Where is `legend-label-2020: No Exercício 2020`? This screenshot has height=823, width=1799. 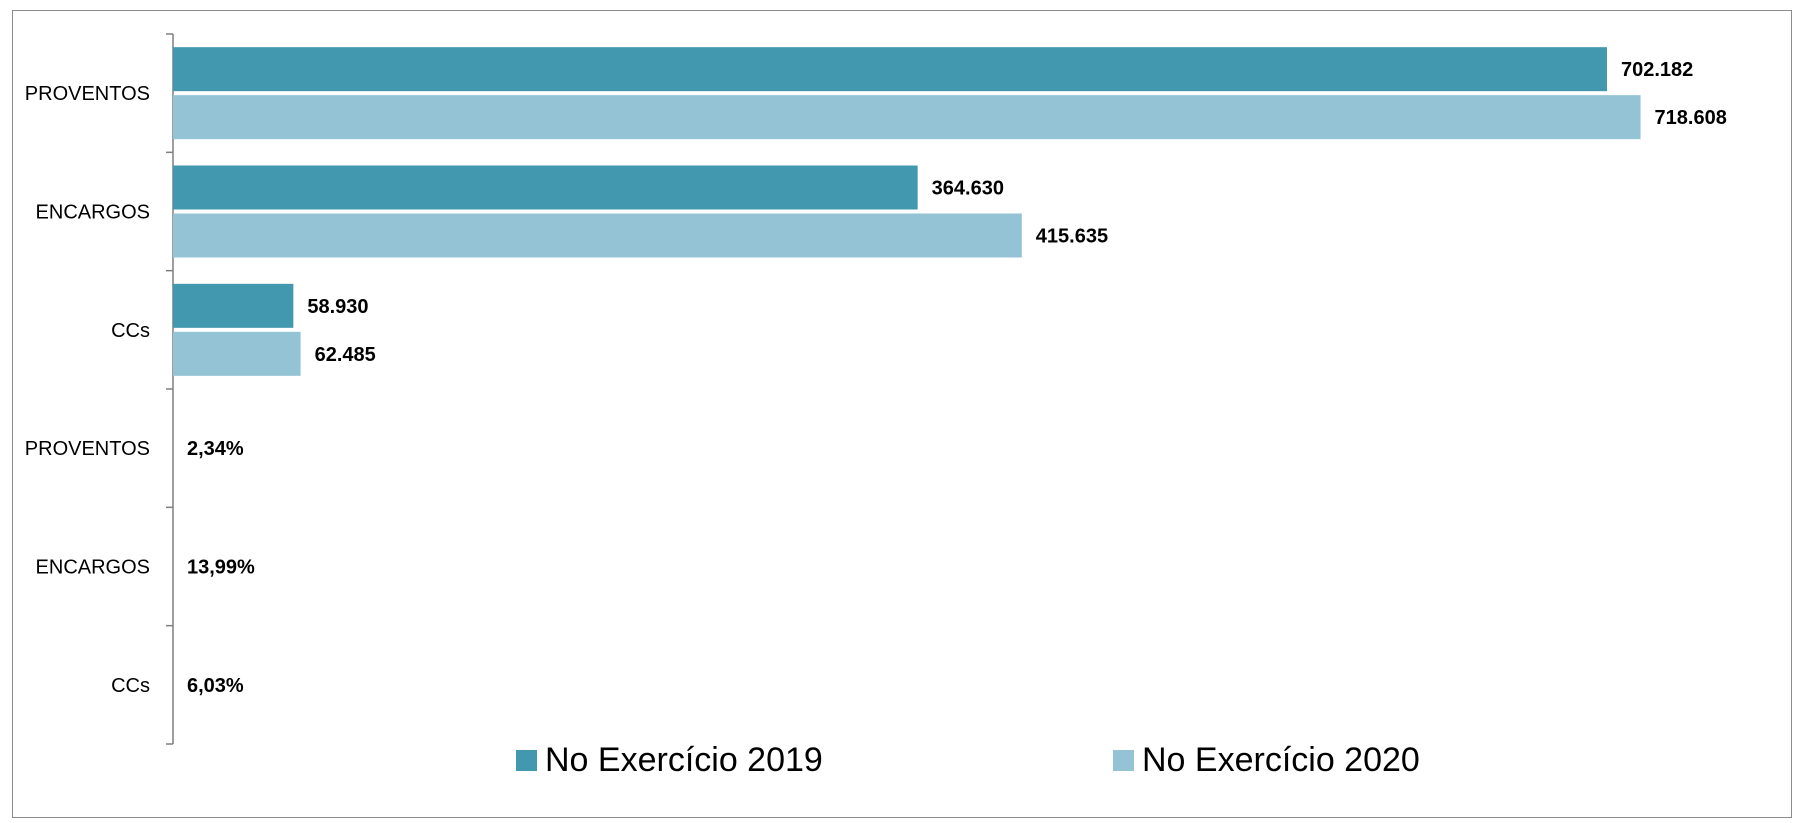
legend-label-2020: No Exercício 2020 is located at coordinates (1281, 759).